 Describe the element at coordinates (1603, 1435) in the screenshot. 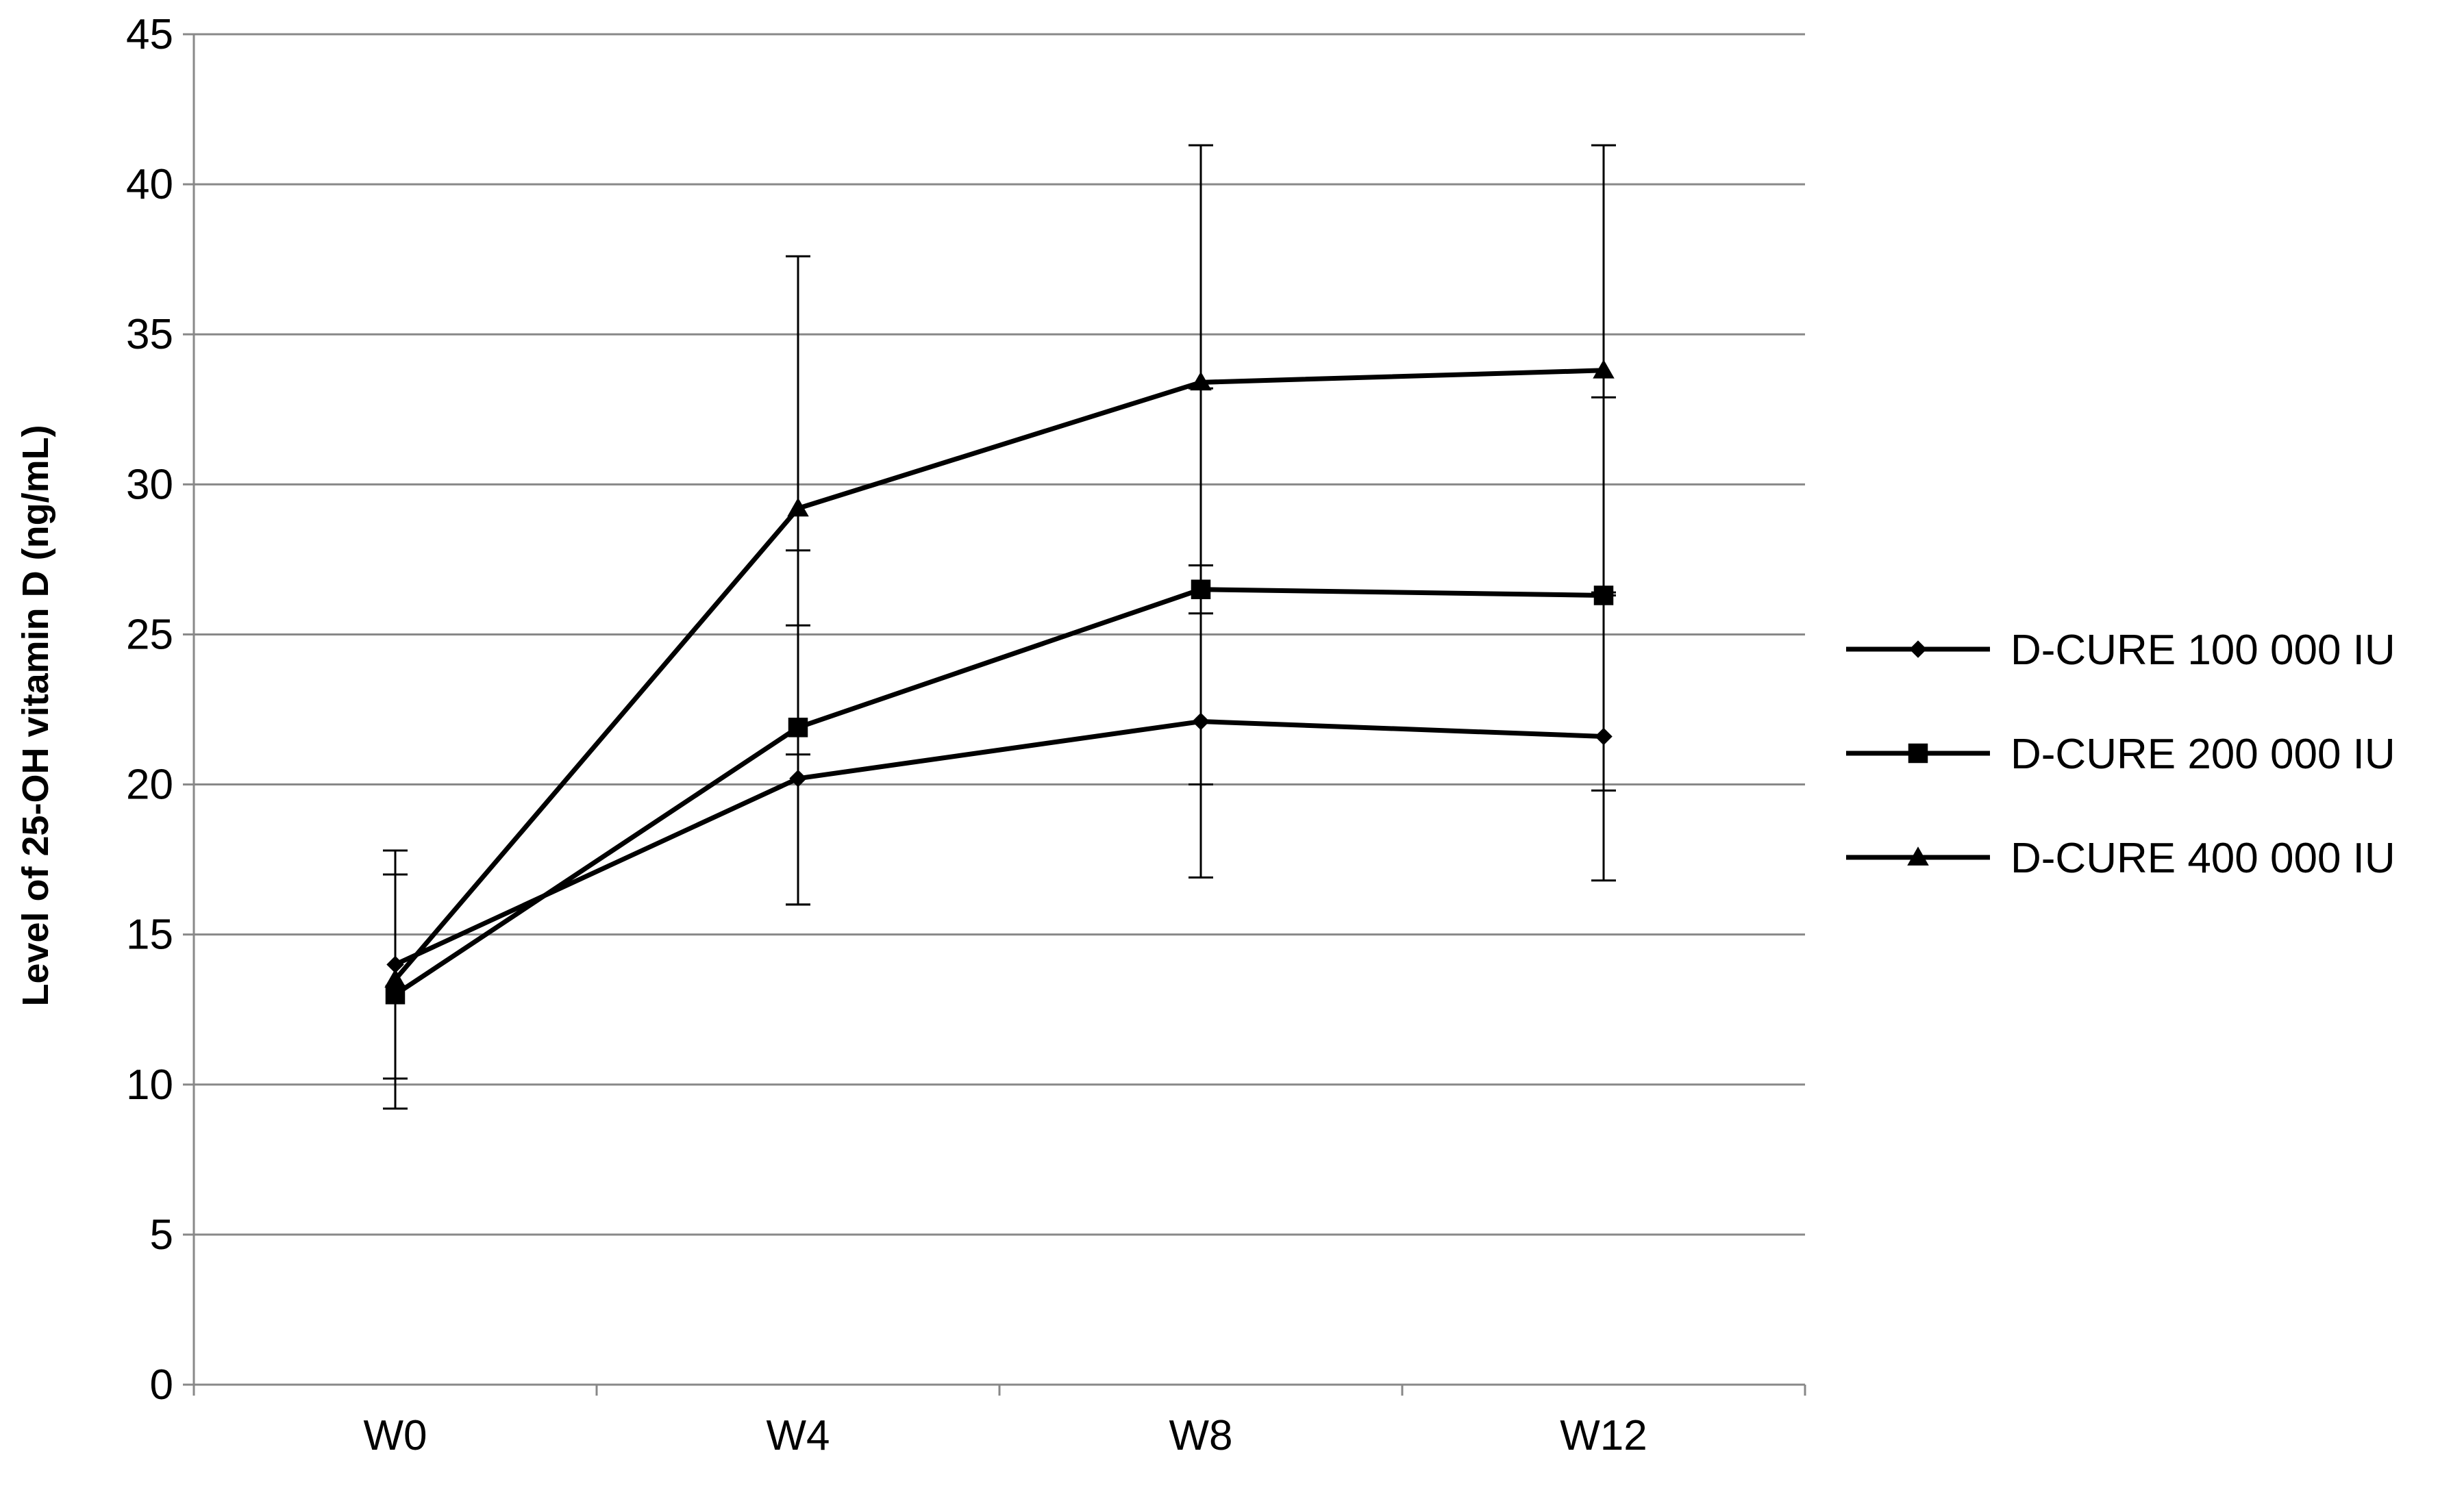

I see `x-tick-label: W12` at that location.